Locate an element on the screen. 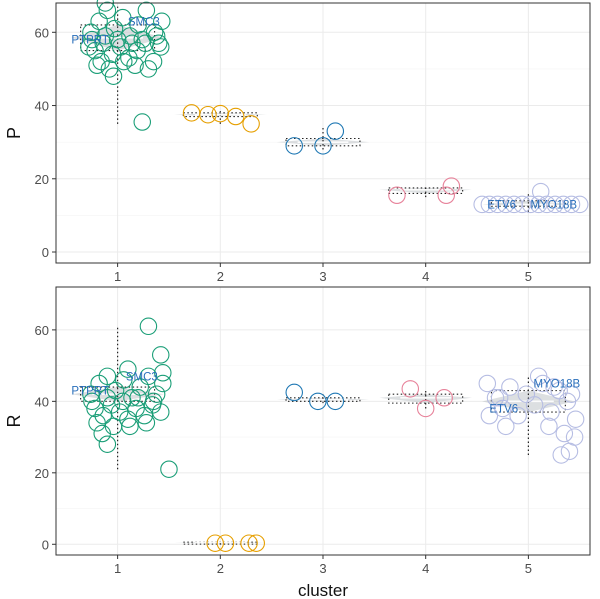 The image size is (600, 599). y-tick-label: 20 is located at coordinates (42, 473).